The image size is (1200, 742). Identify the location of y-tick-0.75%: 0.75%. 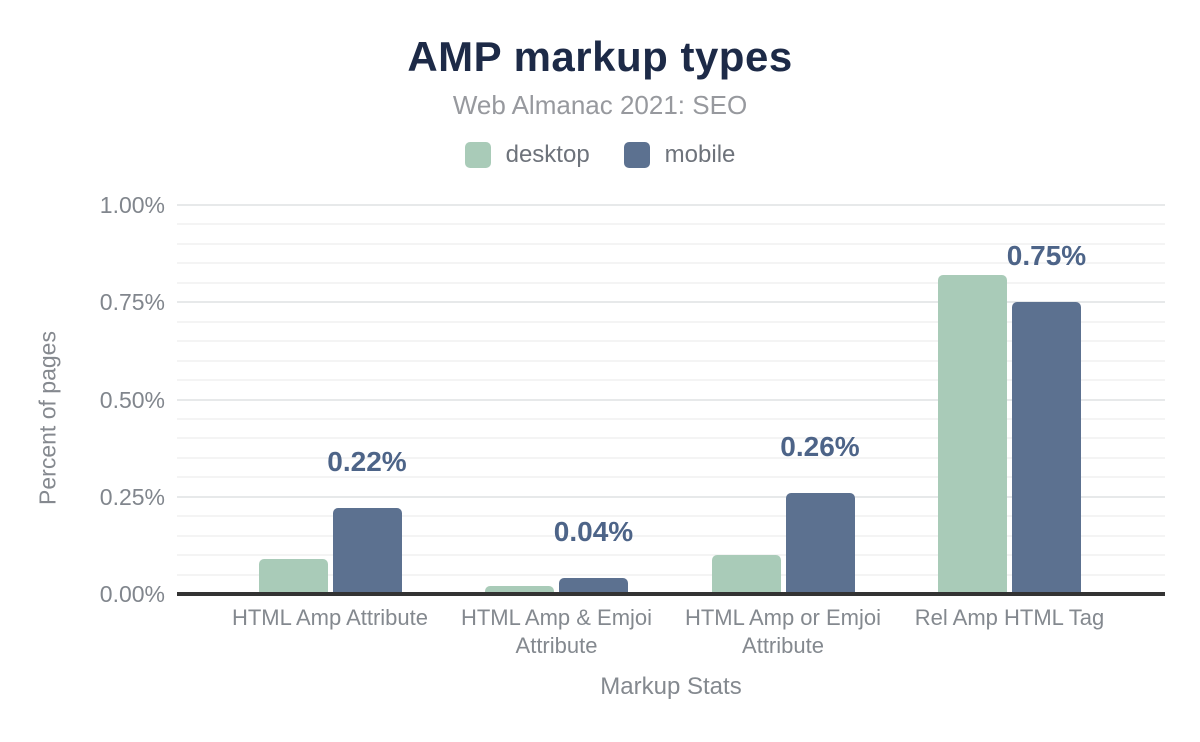
(132, 302).